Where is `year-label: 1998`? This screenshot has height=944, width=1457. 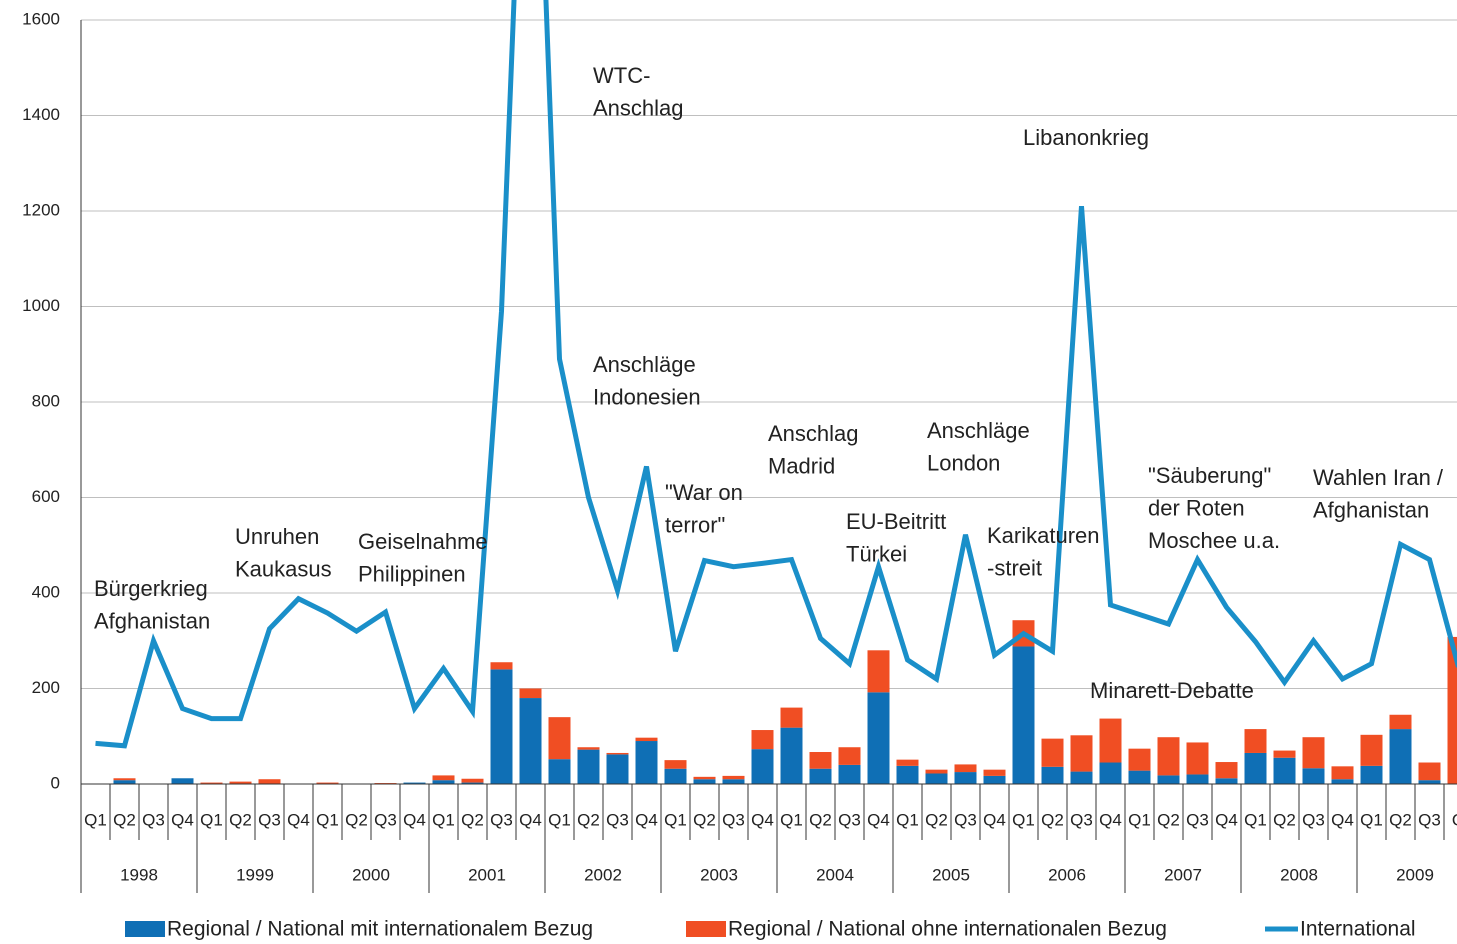 year-label: 1998 is located at coordinates (139, 874).